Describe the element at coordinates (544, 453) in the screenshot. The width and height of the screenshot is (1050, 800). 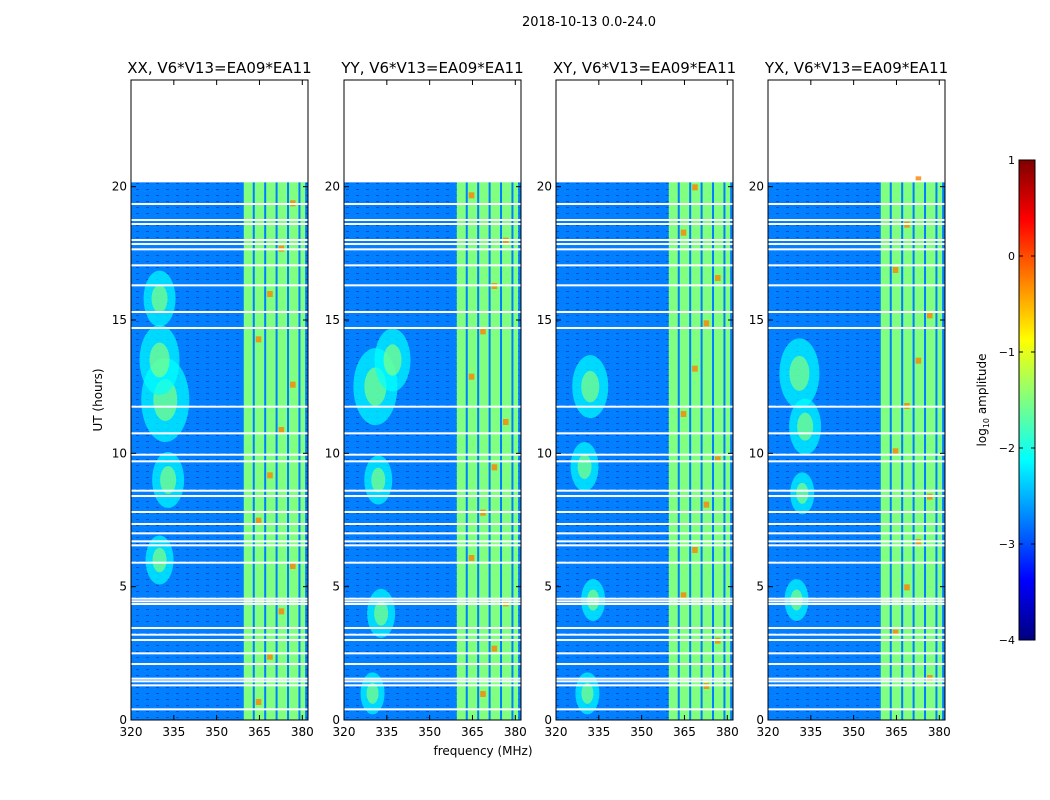
I see `y-tick-label: 10` at that location.